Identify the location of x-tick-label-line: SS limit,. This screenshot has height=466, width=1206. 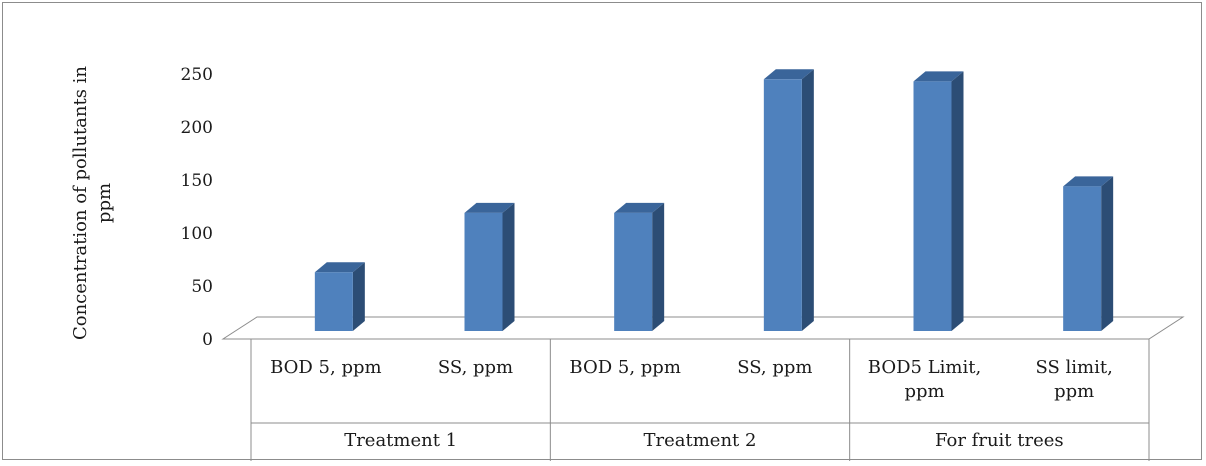
(1073, 367).